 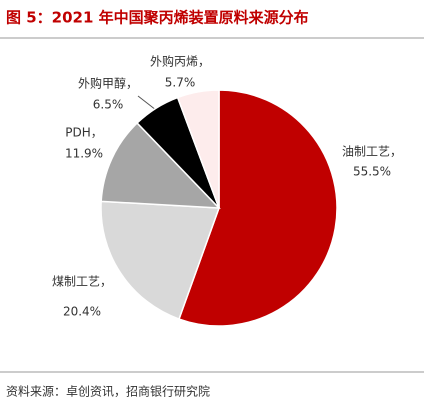 What do you see at coordinates (82, 312) in the screenshot?
I see `value-label: 20.4%` at bounding box center [82, 312].